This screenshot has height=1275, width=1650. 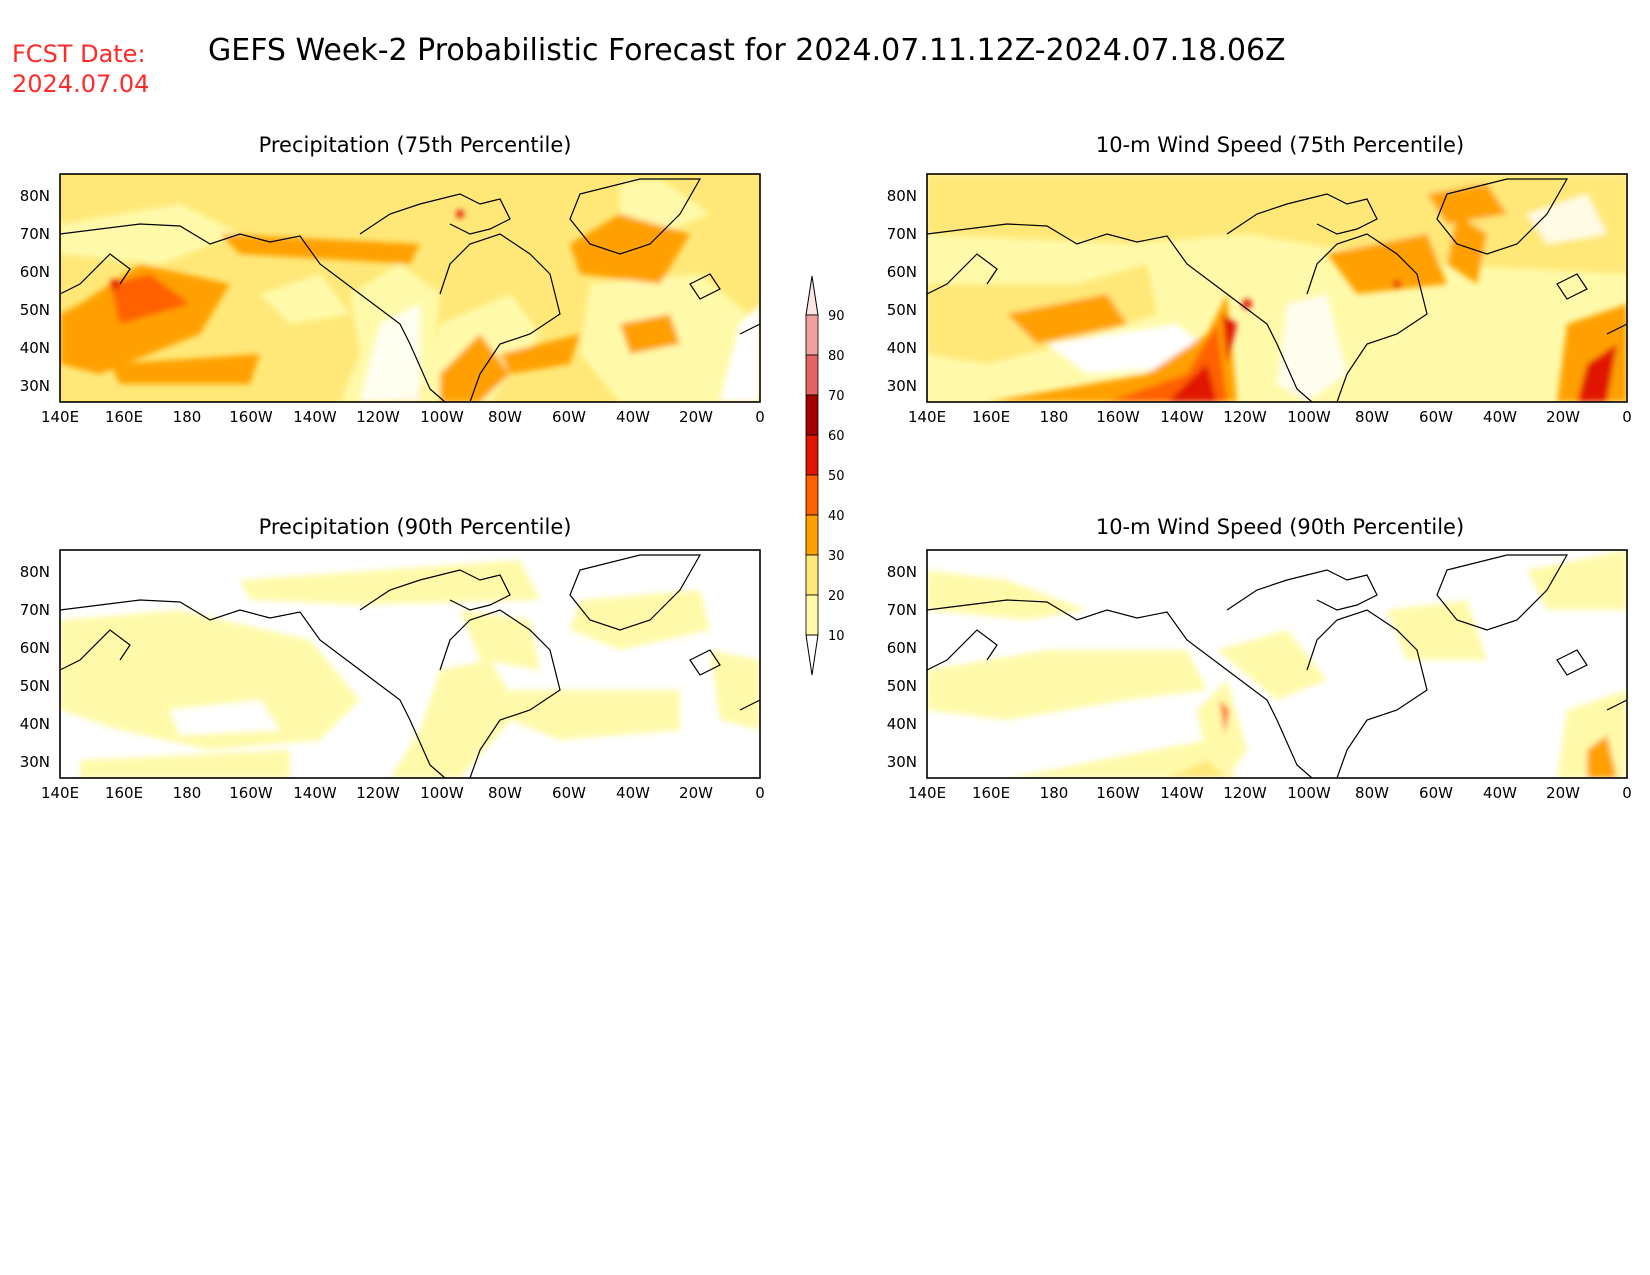 I want to click on colorbar-top-arrow, so click(x=812, y=295).